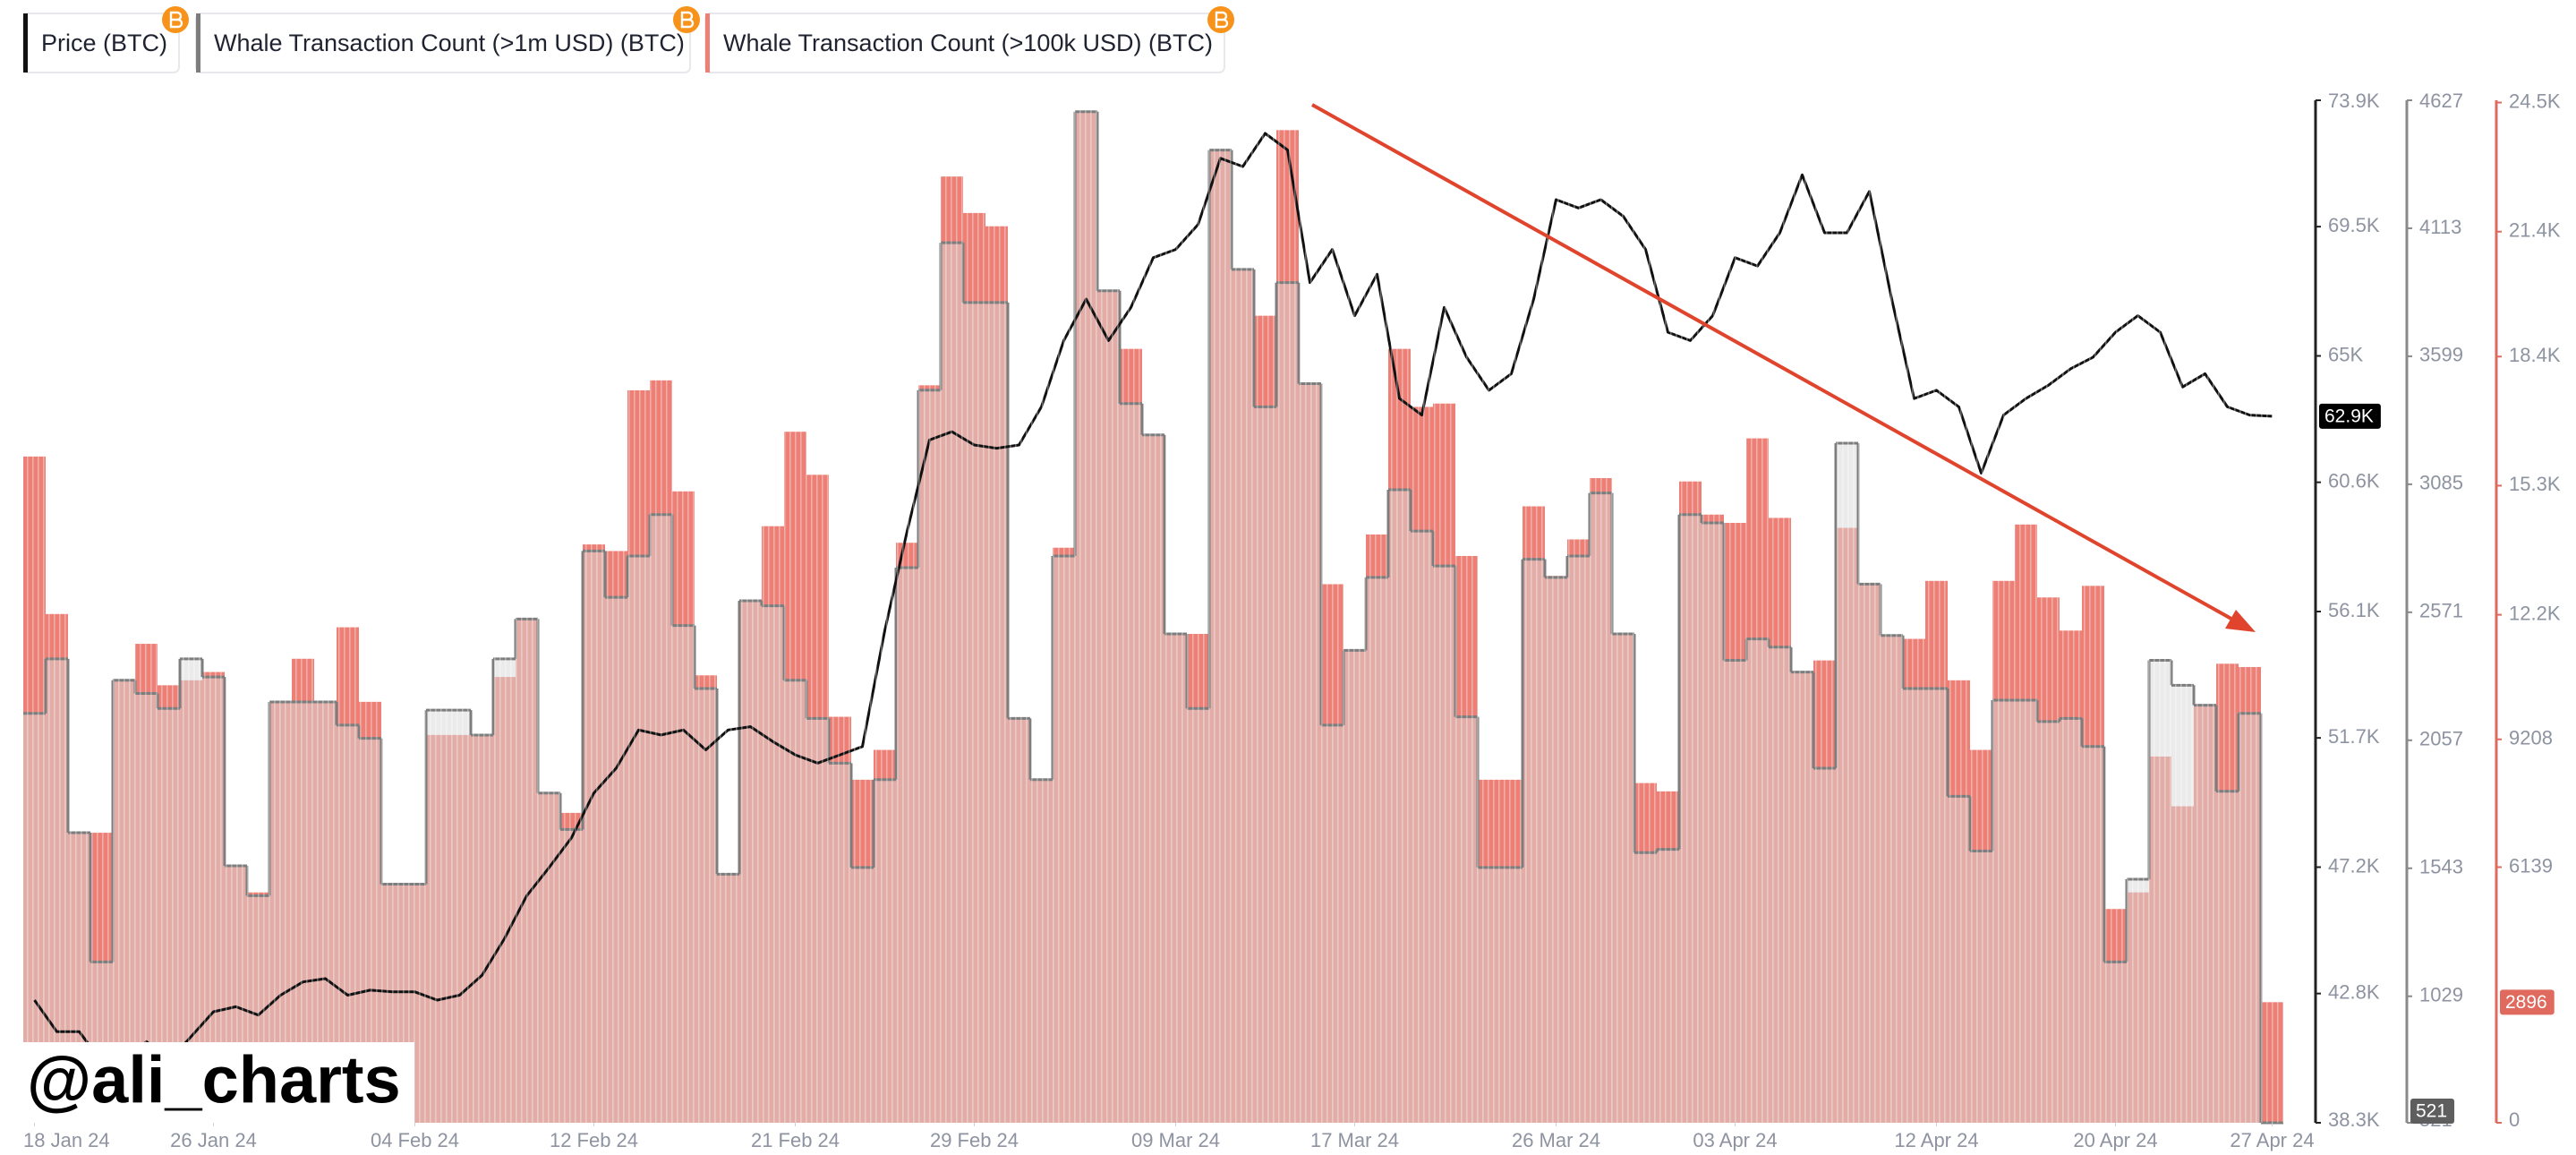 Image resolution: width=2576 pixels, height=1155 pixels. What do you see at coordinates (449, 43) in the screenshot?
I see `legend-label: Whale Transaction Count (>1m USD) (BTC)` at bounding box center [449, 43].